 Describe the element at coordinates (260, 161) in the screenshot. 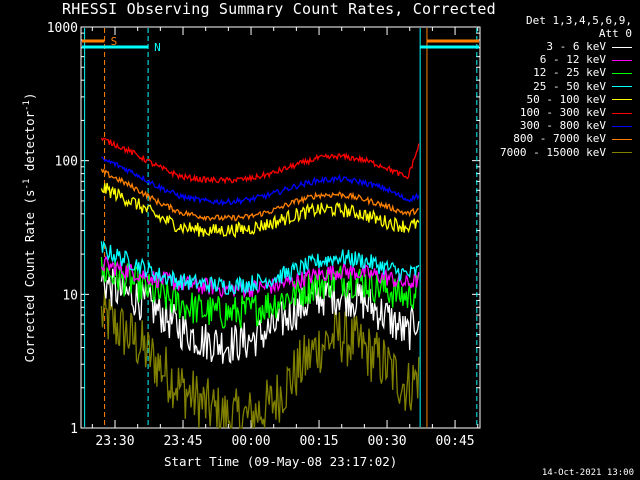

I see `series-line-100-300keV` at that location.